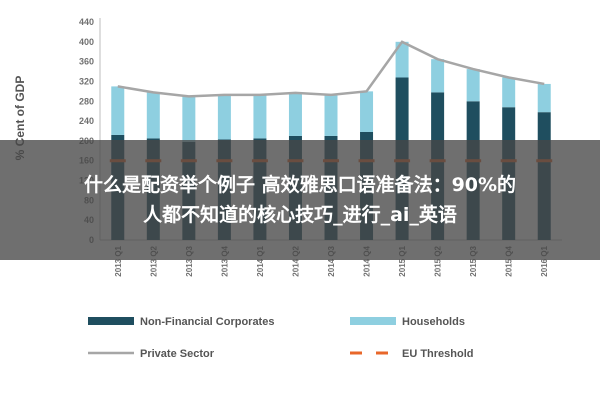  I want to click on y-tick-label: 360, so click(86, 62).